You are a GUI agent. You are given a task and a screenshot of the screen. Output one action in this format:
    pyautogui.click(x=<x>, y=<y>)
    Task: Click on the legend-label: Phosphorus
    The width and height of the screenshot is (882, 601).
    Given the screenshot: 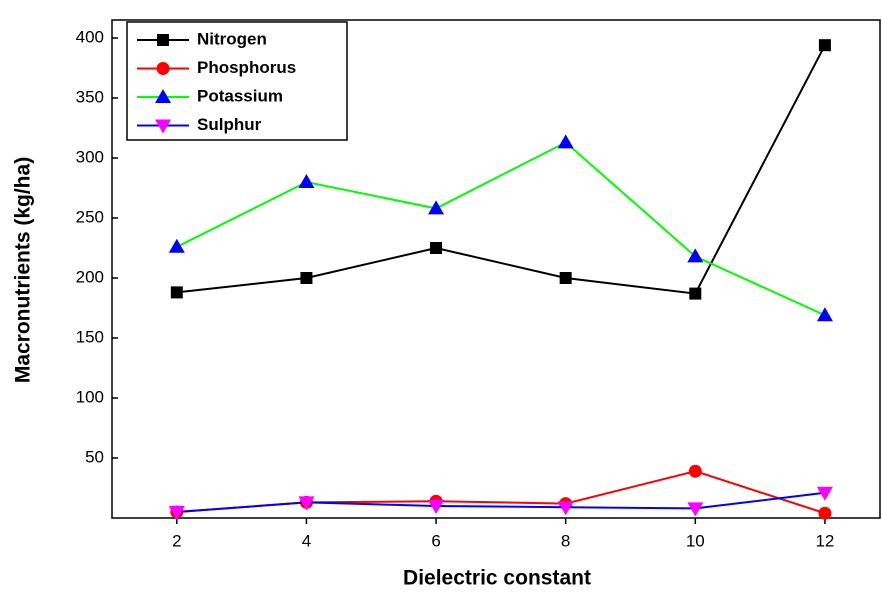 What is the action you would take?
    pyautogui.click(x=246, y=67)
    